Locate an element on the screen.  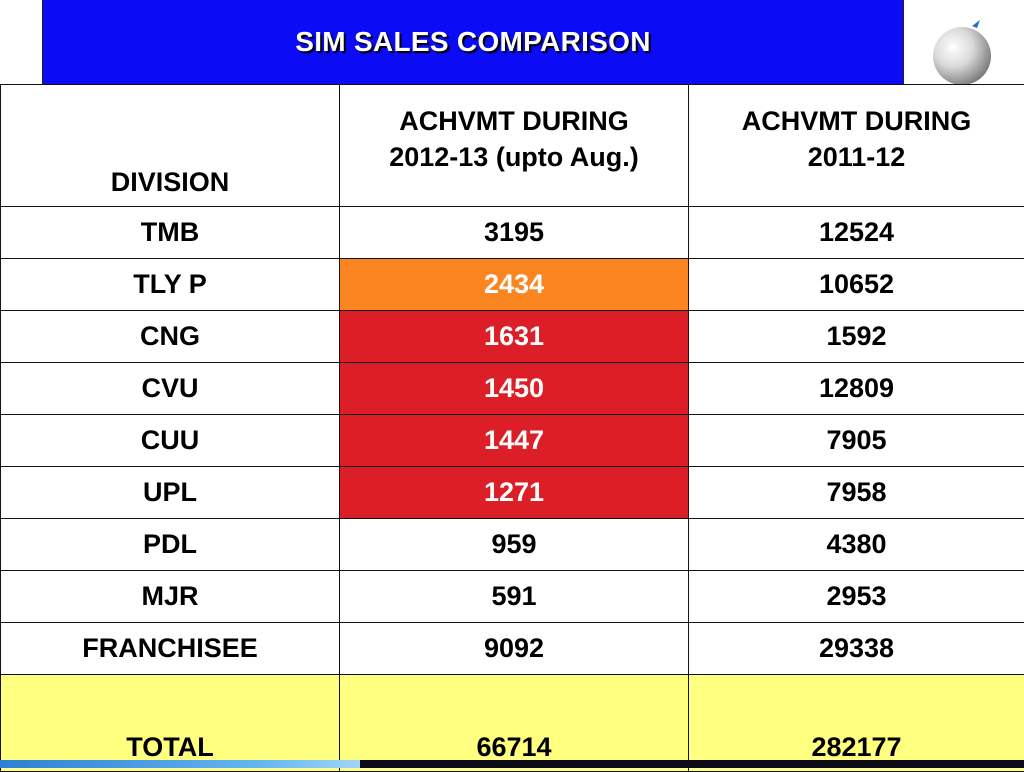
total-2012-13-cell: 66714 is located at coordinates (514, 723).